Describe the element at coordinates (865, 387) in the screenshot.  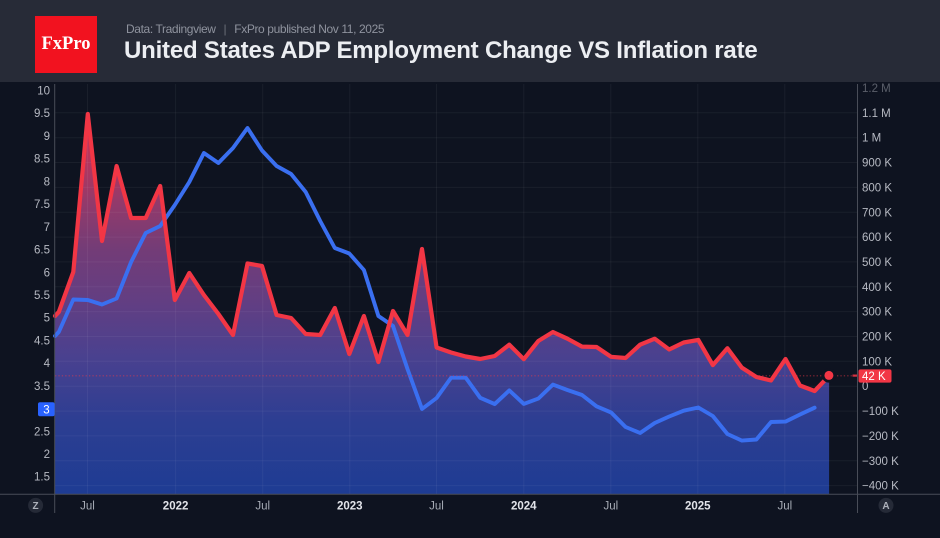
I see `svg-text: 0` at that location.